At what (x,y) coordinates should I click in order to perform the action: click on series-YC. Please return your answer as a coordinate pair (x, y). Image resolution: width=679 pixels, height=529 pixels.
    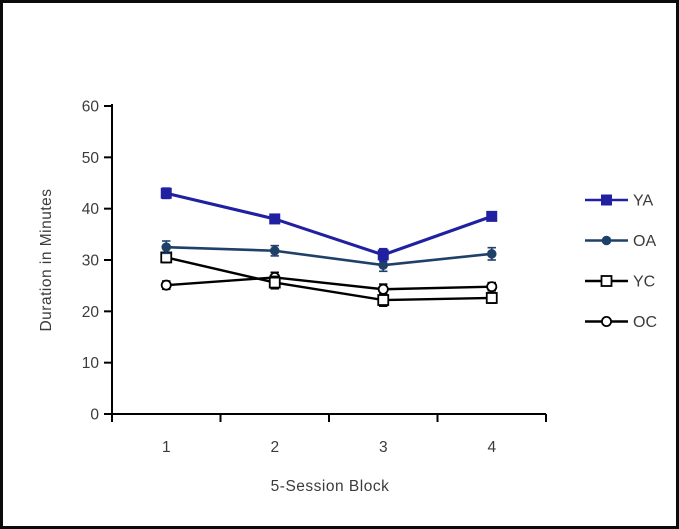
    Looking at the image, I should click on (329, 279).